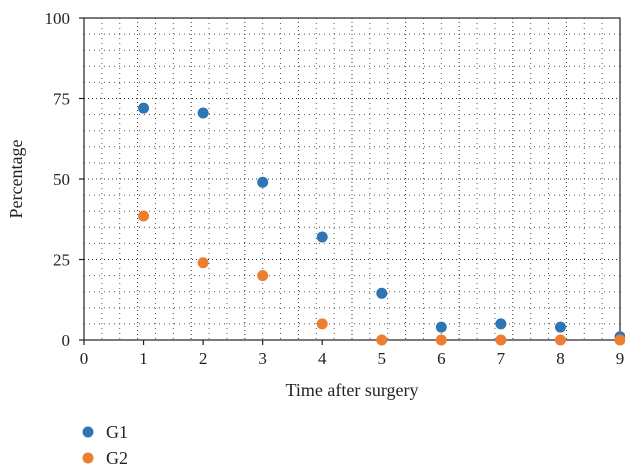 Image resolution: width=625 pixels, height=468 pixels. I want to click on x-tick-label: 3, so click(262, 358).